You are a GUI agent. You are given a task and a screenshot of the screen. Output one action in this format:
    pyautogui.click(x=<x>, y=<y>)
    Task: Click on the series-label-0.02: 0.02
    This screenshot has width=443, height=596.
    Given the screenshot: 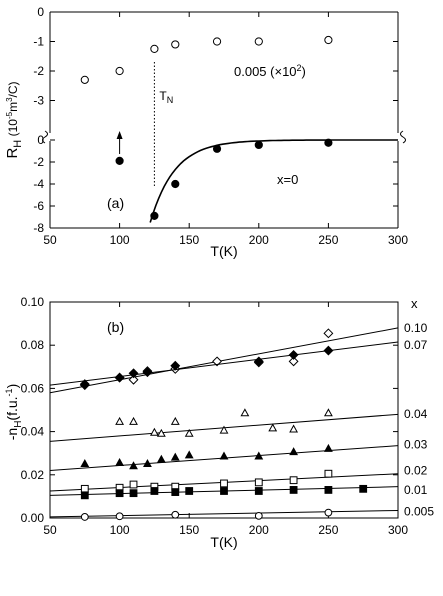 What is the action you would take?
    pyautogui.click(x=416, y=470)
    